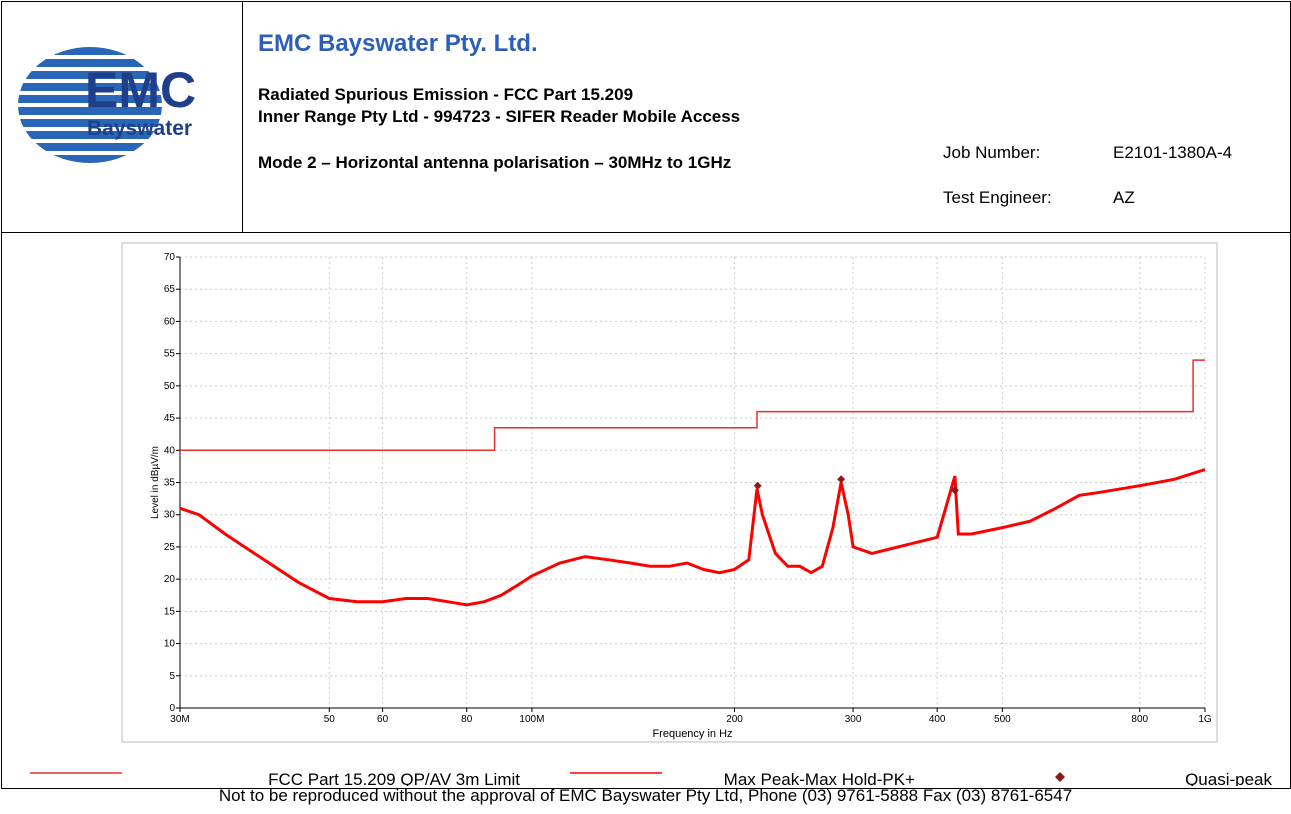  What do you see at coordinates (170, 547) in the screenshot?
I see `y-tick-label: 25` at bounding box center [170, 547].